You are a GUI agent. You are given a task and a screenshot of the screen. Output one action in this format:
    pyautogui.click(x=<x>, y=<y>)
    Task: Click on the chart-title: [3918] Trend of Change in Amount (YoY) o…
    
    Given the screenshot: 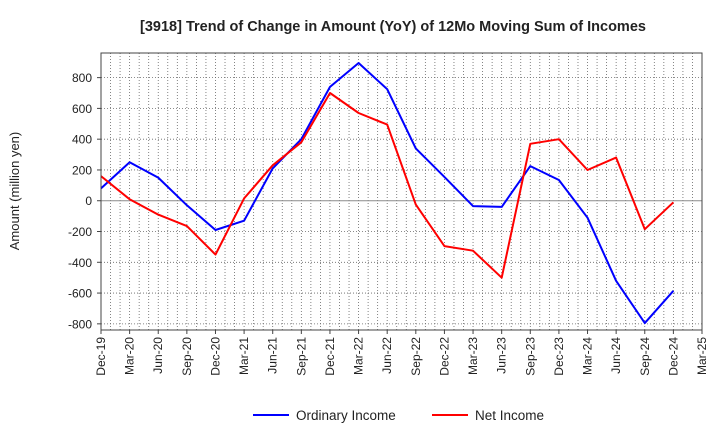 What is the action you would take?
    pyautogui.click(x=393, y=27)
    